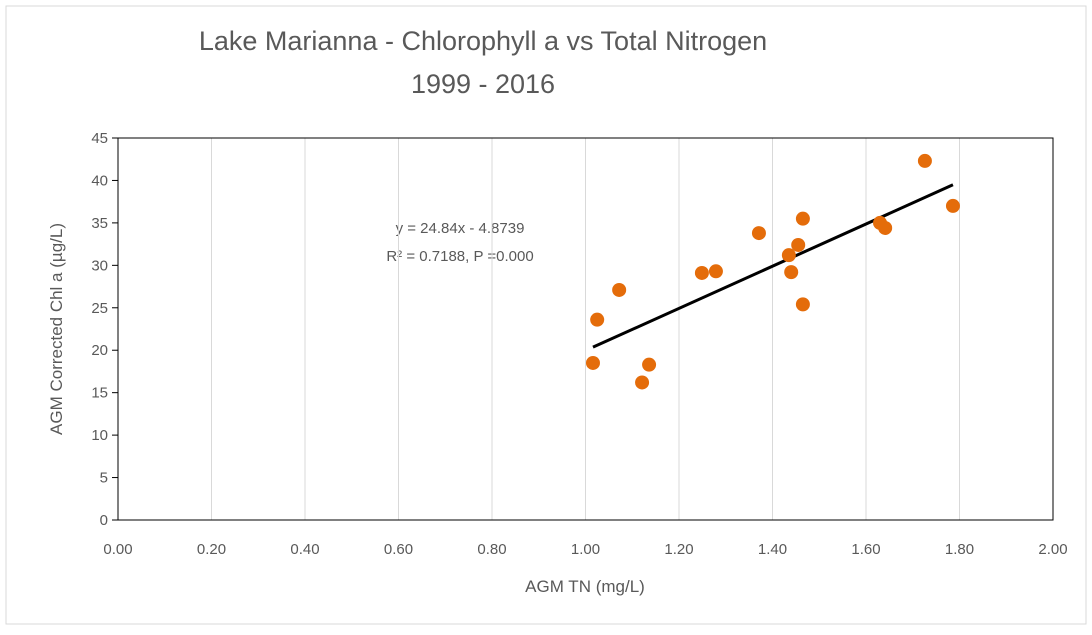 This screenshot has width=1092, height=635. What do you see at coordinates (104, 478) in the screenshot?
I see `y-tick-label: 5` at bounding box center [104, 478].